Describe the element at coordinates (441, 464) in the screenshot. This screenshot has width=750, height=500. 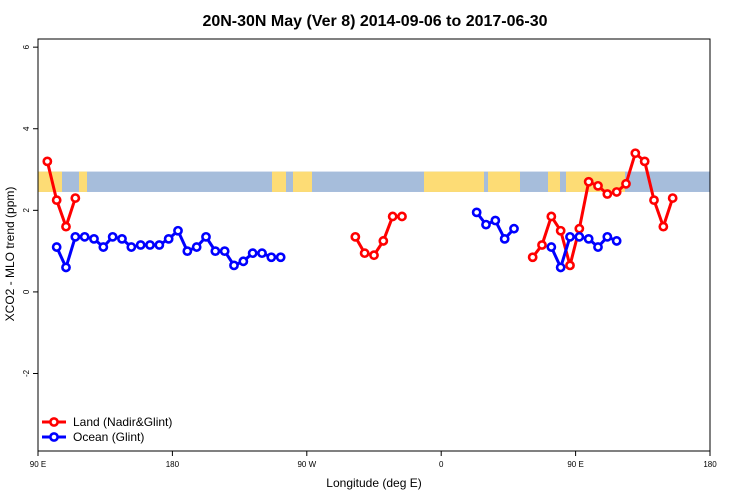
I see `x-tick-label: 0` at that location.